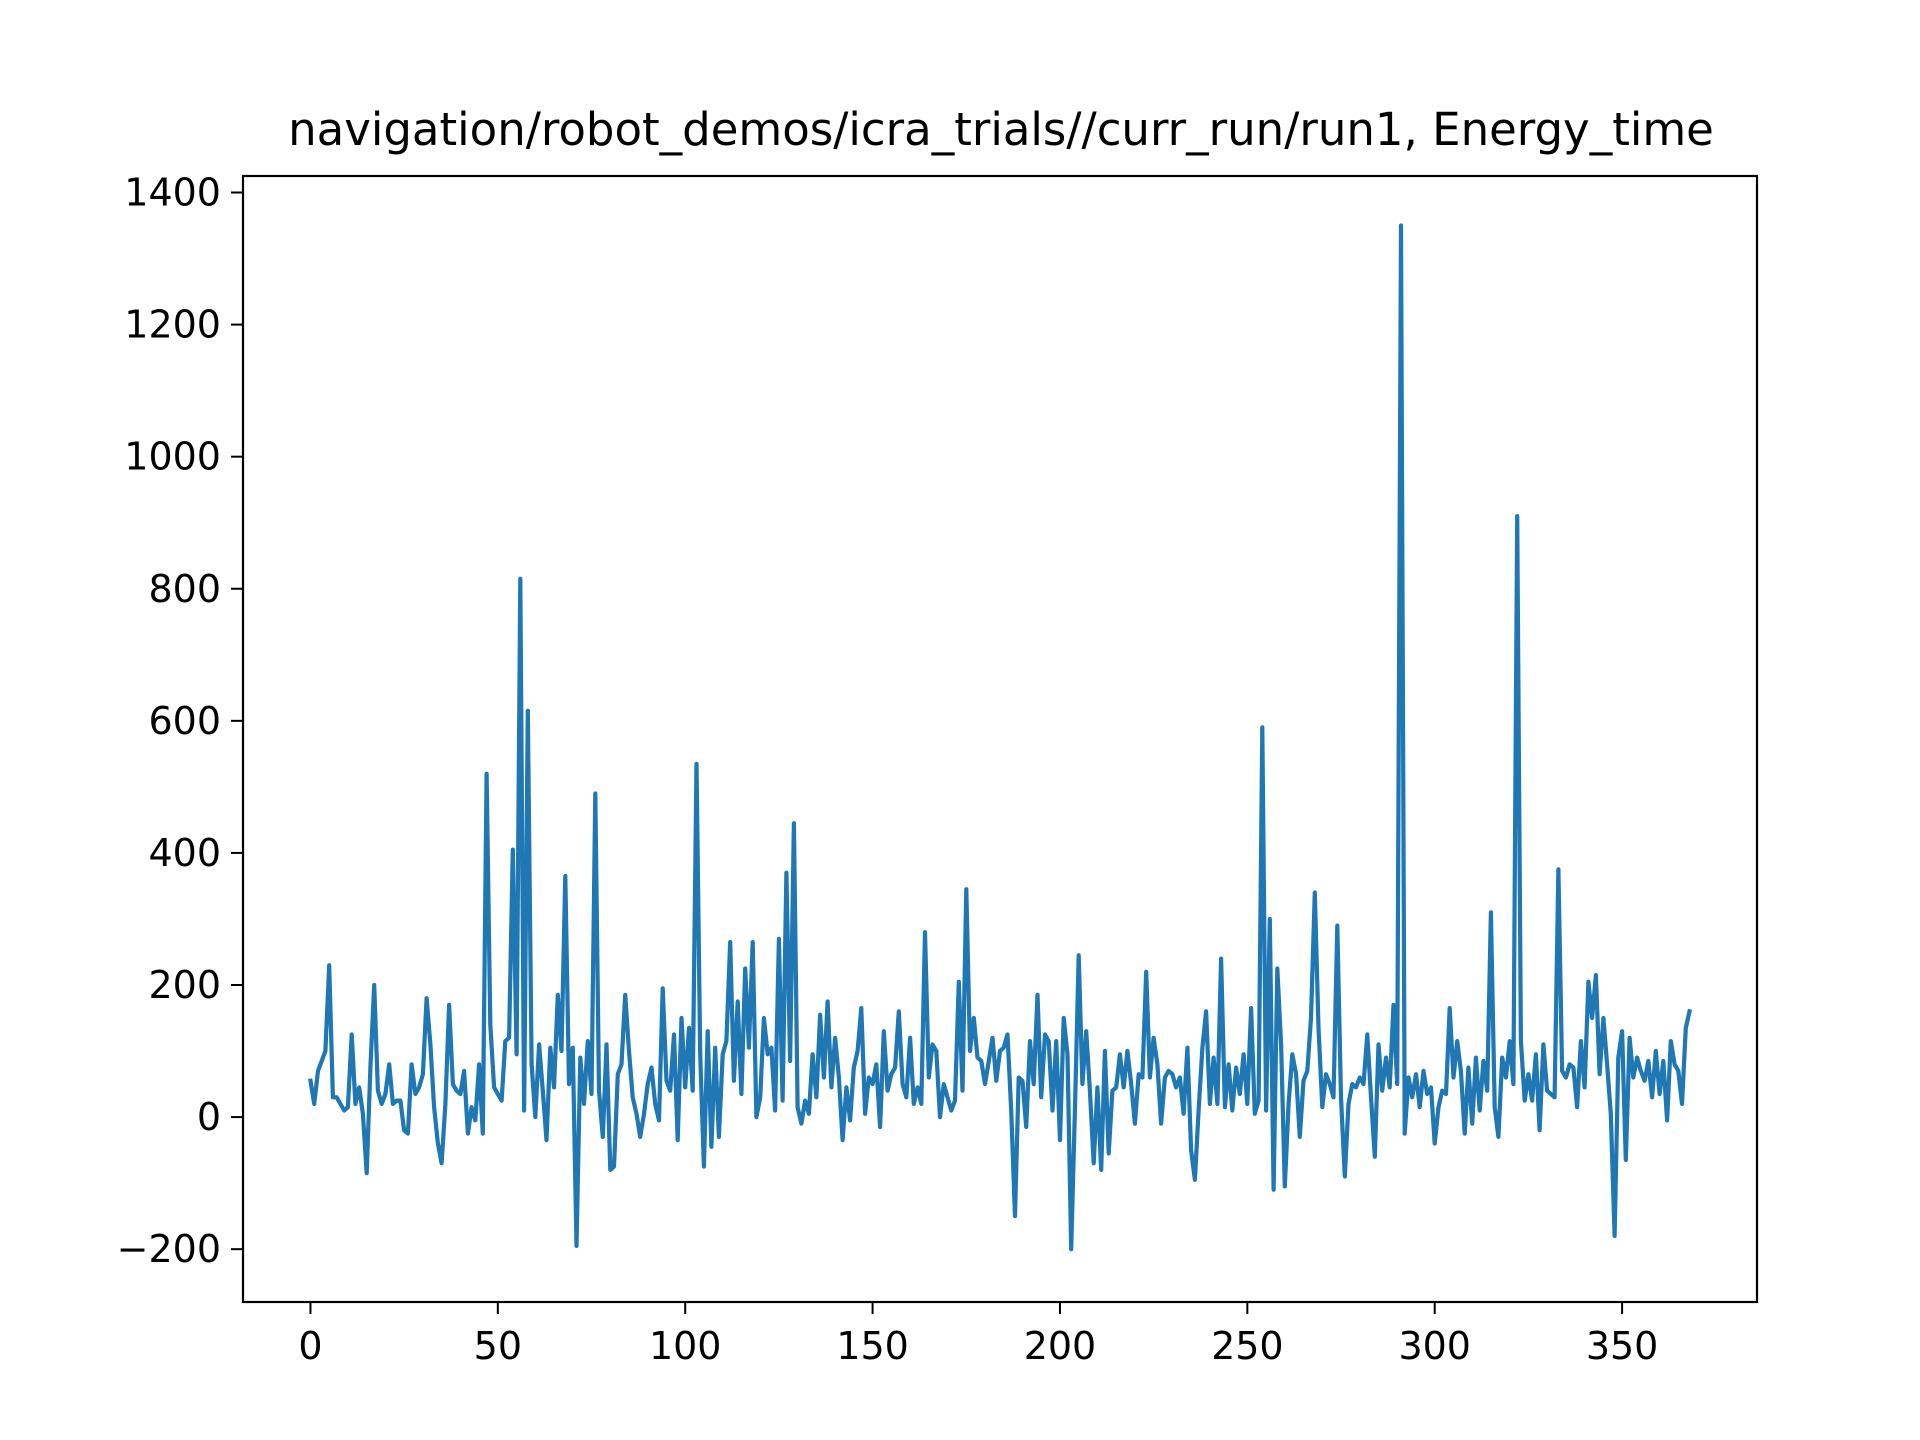 Image resolution: width=1920 pixels, height=1440 pixels. I want to click on y-tick-label: 600, so click(184, 721).